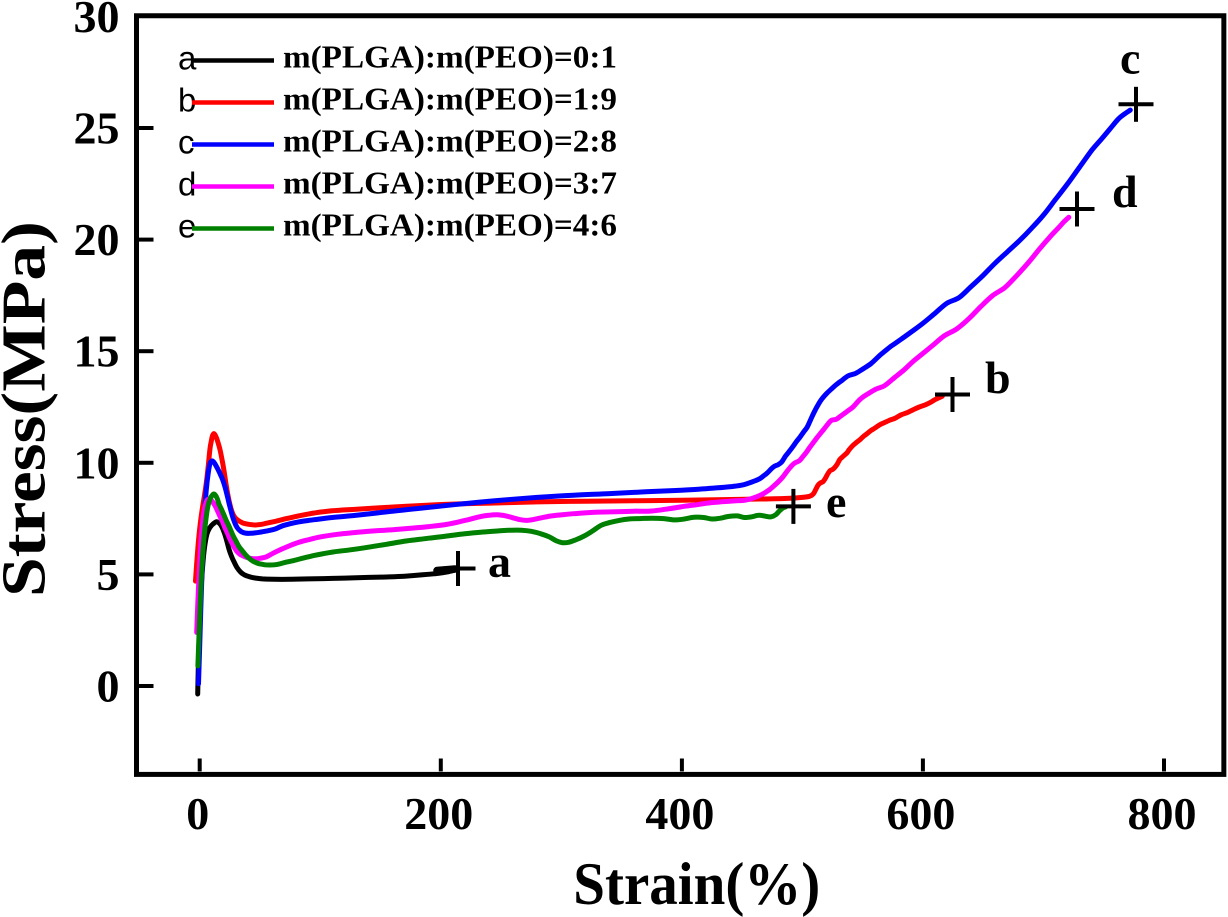  Describe the element at coordinates (108, 574) in the screenshot. I see `svg-text: 5` at that location.